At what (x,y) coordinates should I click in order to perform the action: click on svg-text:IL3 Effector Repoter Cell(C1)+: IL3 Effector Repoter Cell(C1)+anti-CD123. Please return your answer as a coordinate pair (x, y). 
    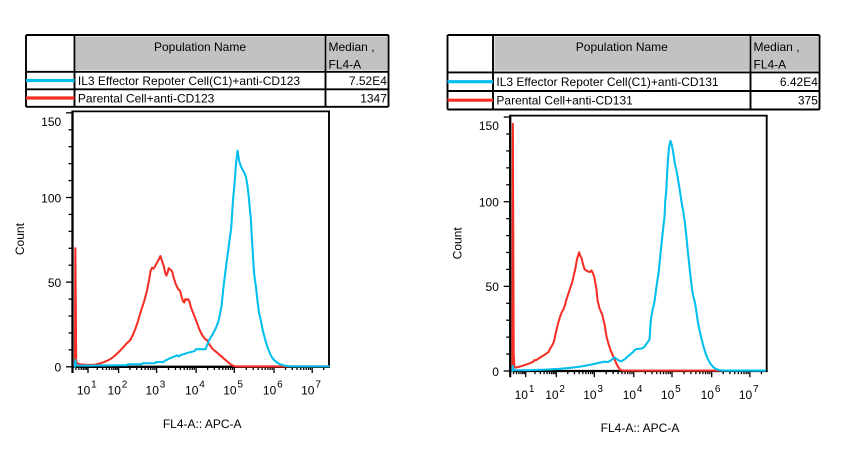
    Looking at the image, I should click on (189, 81).